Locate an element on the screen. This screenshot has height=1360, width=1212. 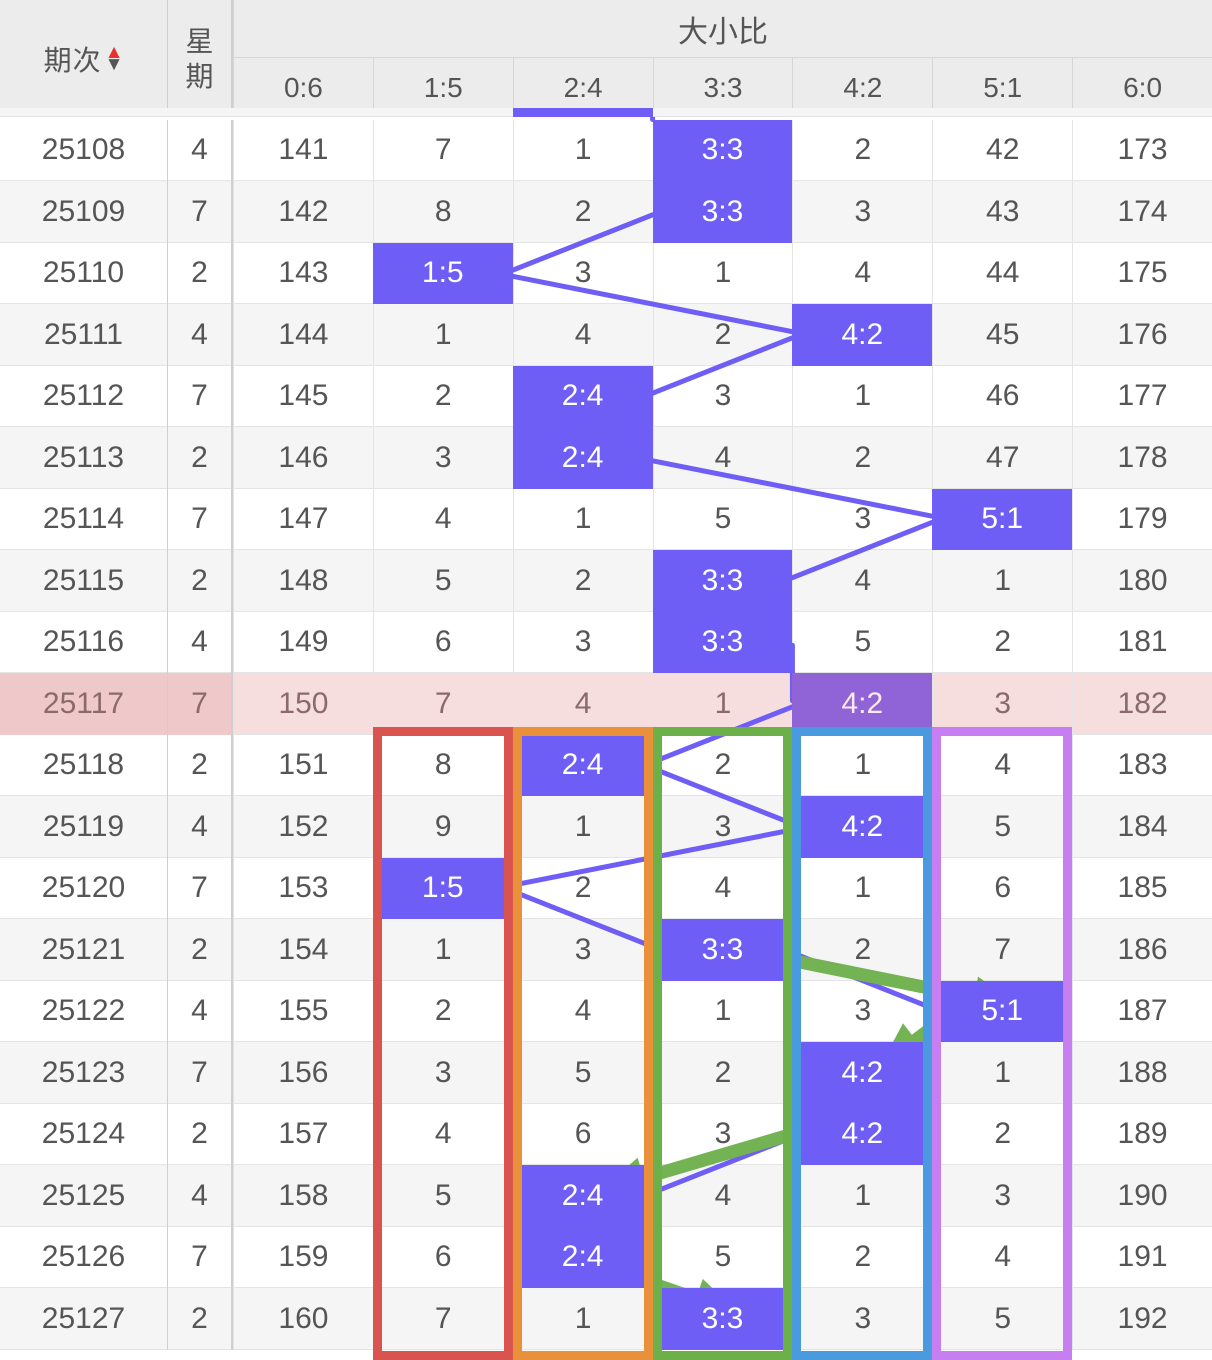
cell-ratio-0-6: 146 is located at coordinates (303, 458).